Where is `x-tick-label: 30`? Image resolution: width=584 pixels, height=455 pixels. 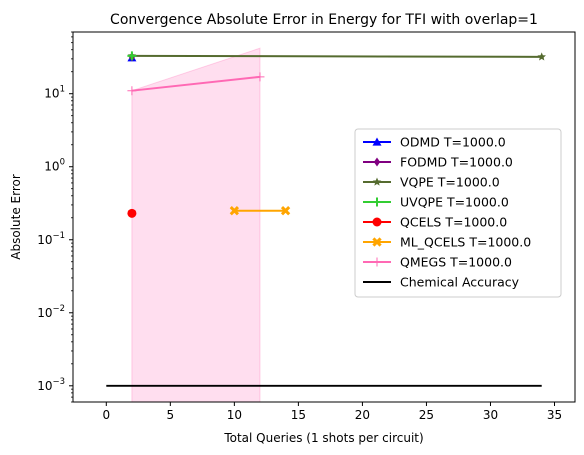
x-tick-label: 30 is located at coordinates (490, 415).